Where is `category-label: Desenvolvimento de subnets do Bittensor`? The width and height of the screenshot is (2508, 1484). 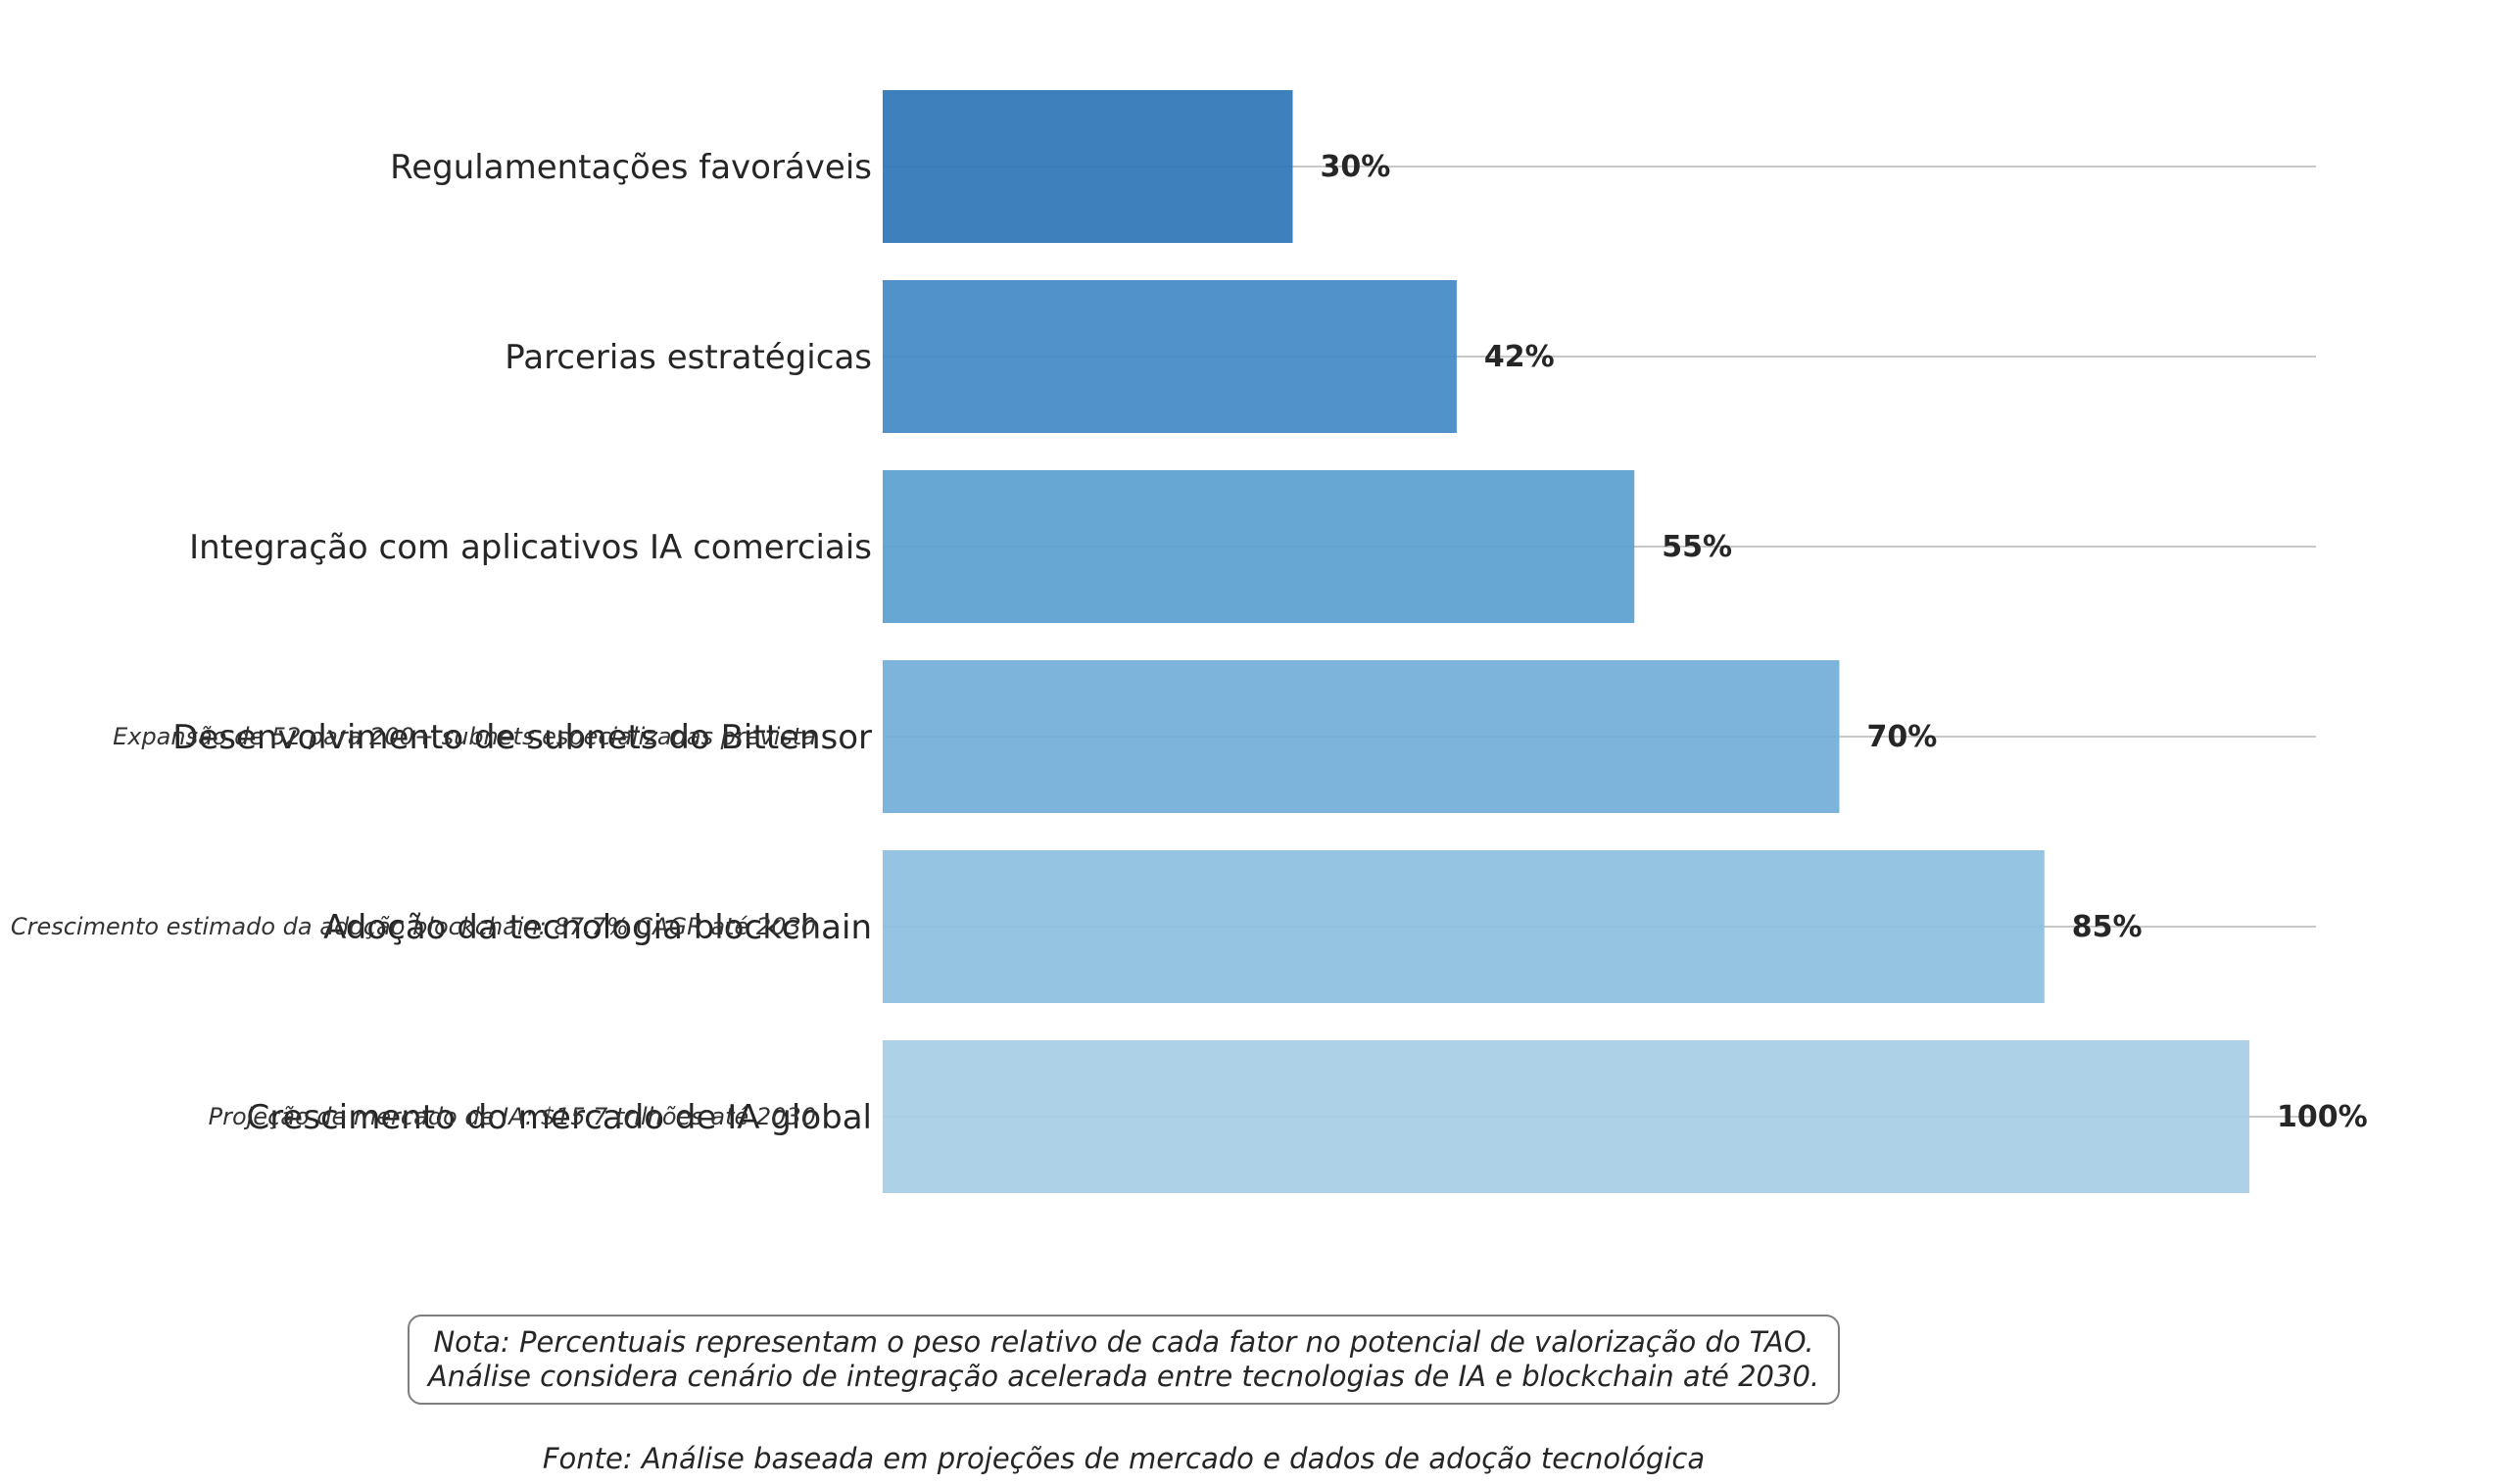
category-label: Desenvolvimento de subnets do Bittensor is located at coordinates (522, 737).